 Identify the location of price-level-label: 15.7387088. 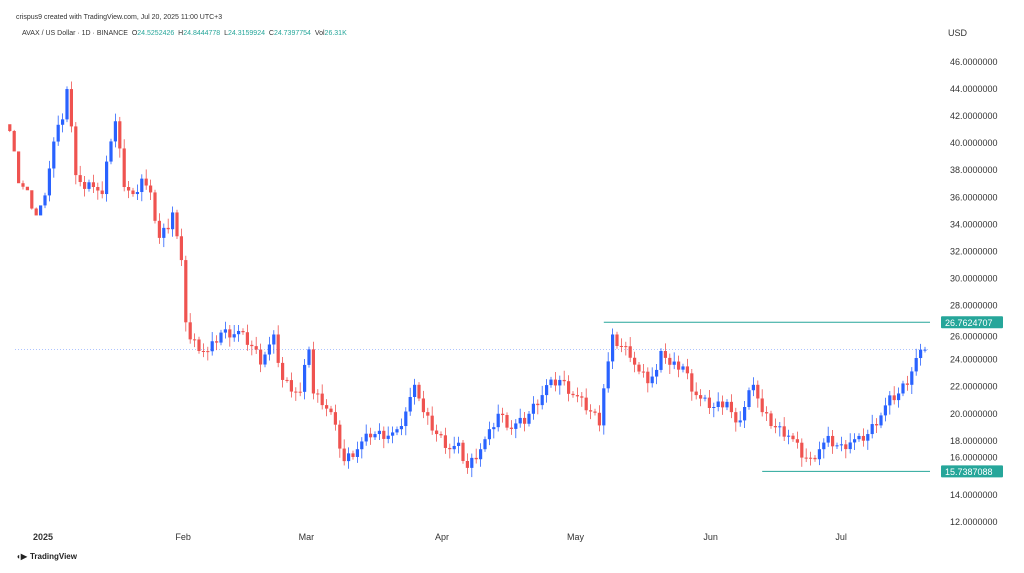
(969, 472).